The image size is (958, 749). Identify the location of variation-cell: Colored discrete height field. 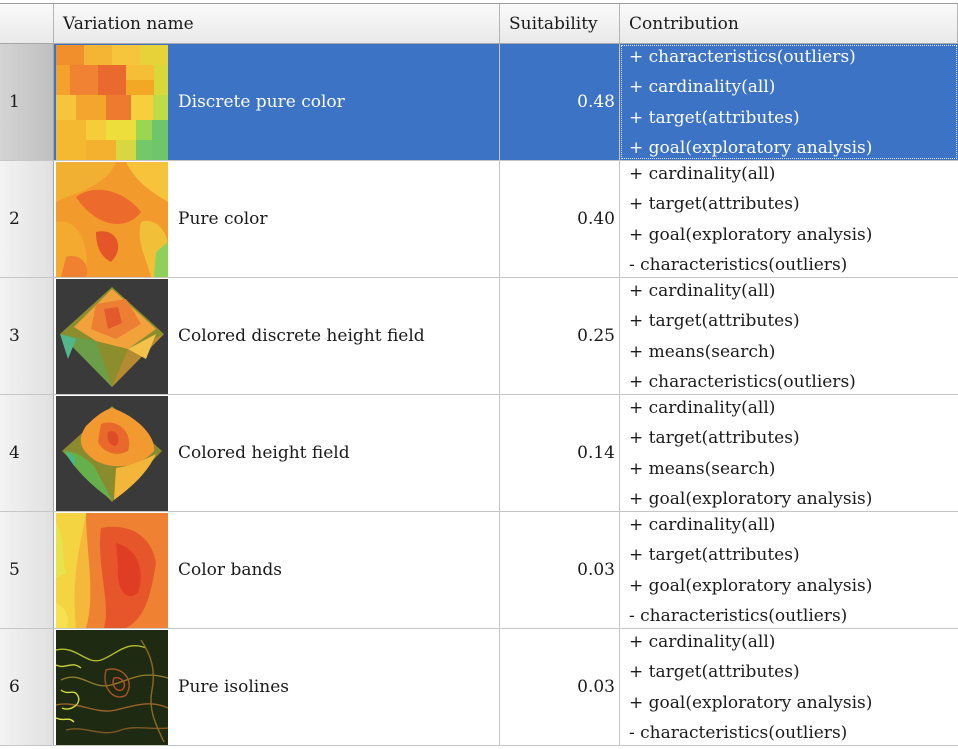
(277, 336).